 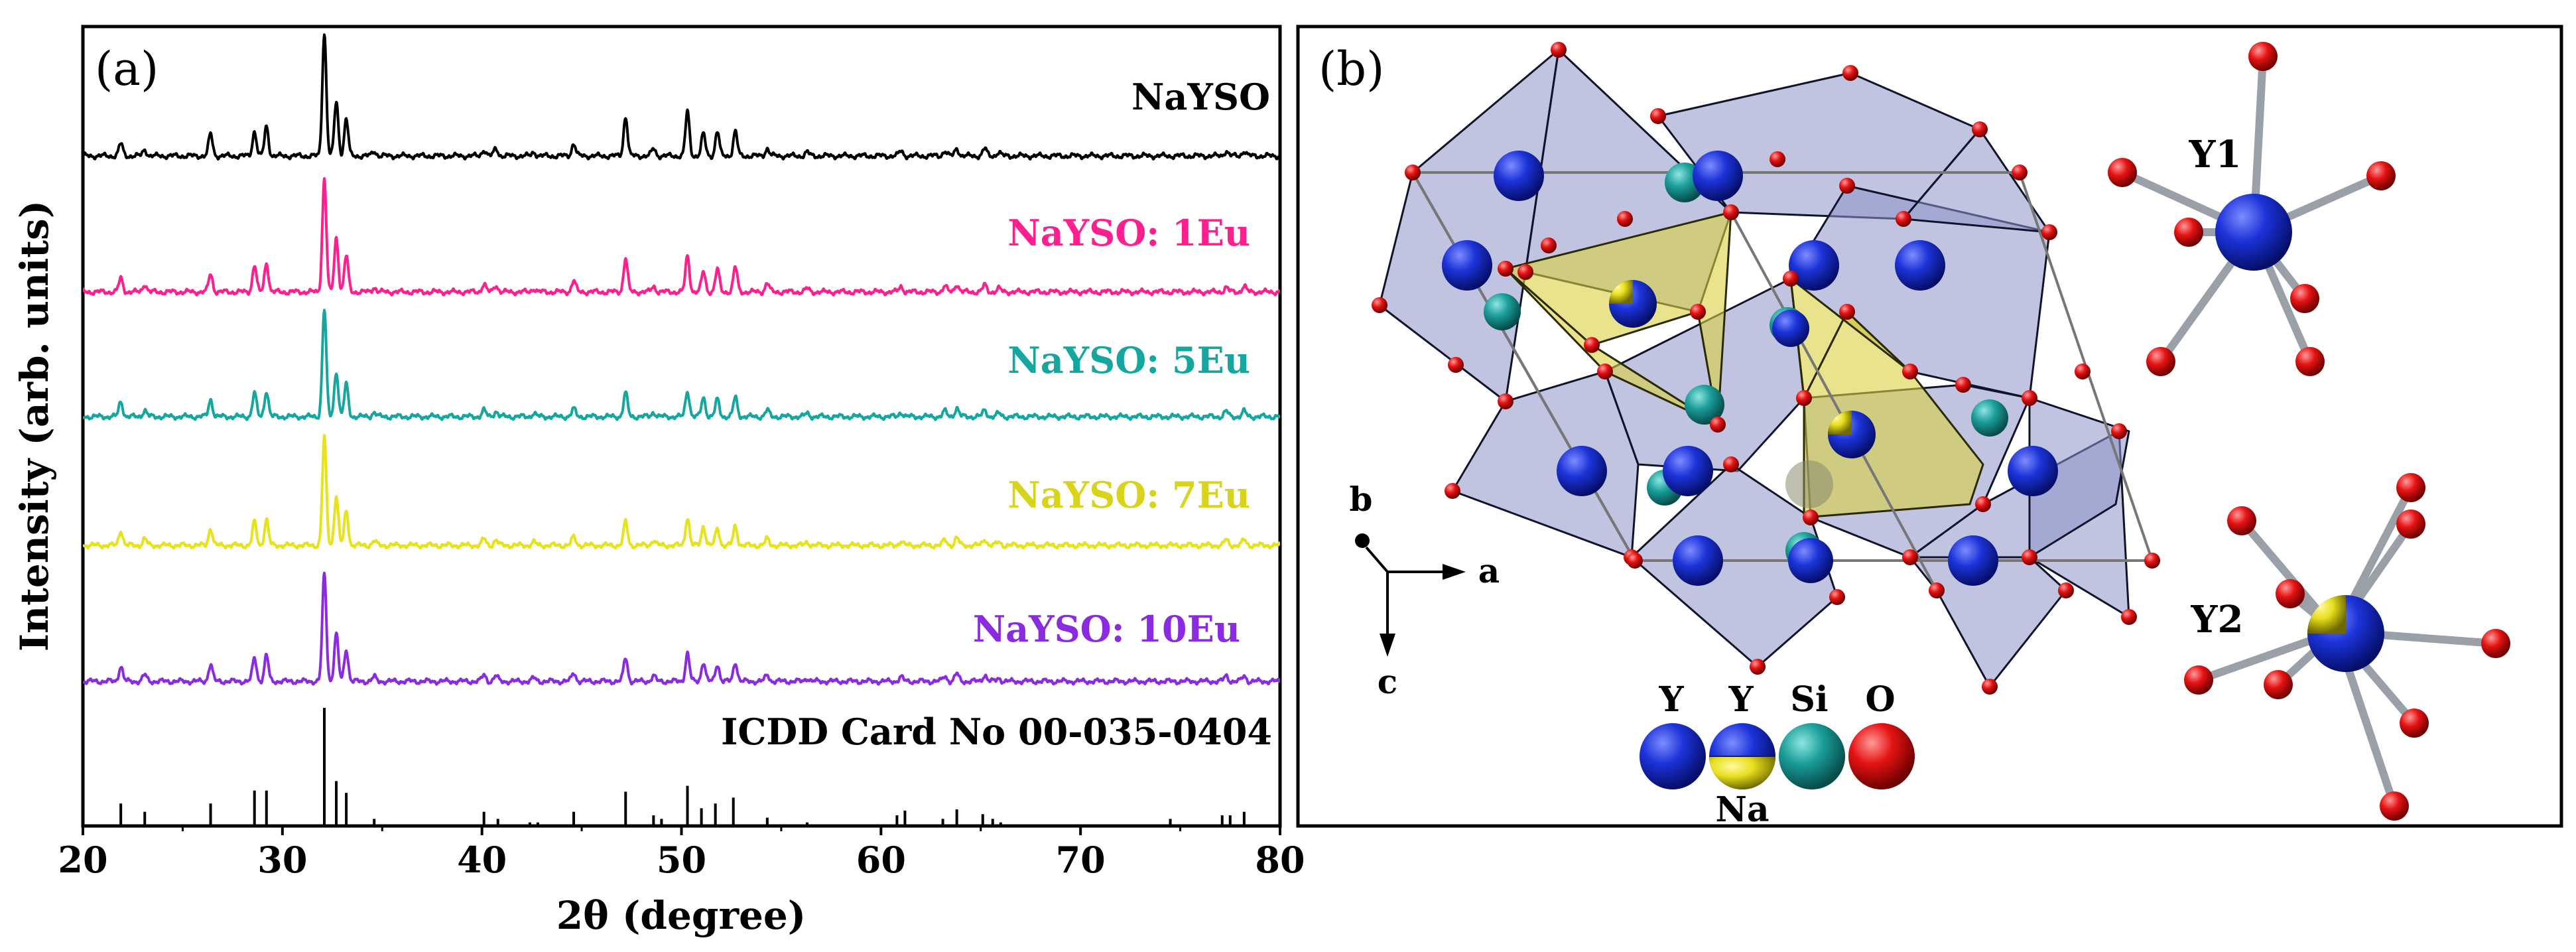 I want to click on legend-y-atom, so click(x=1673, y=756).